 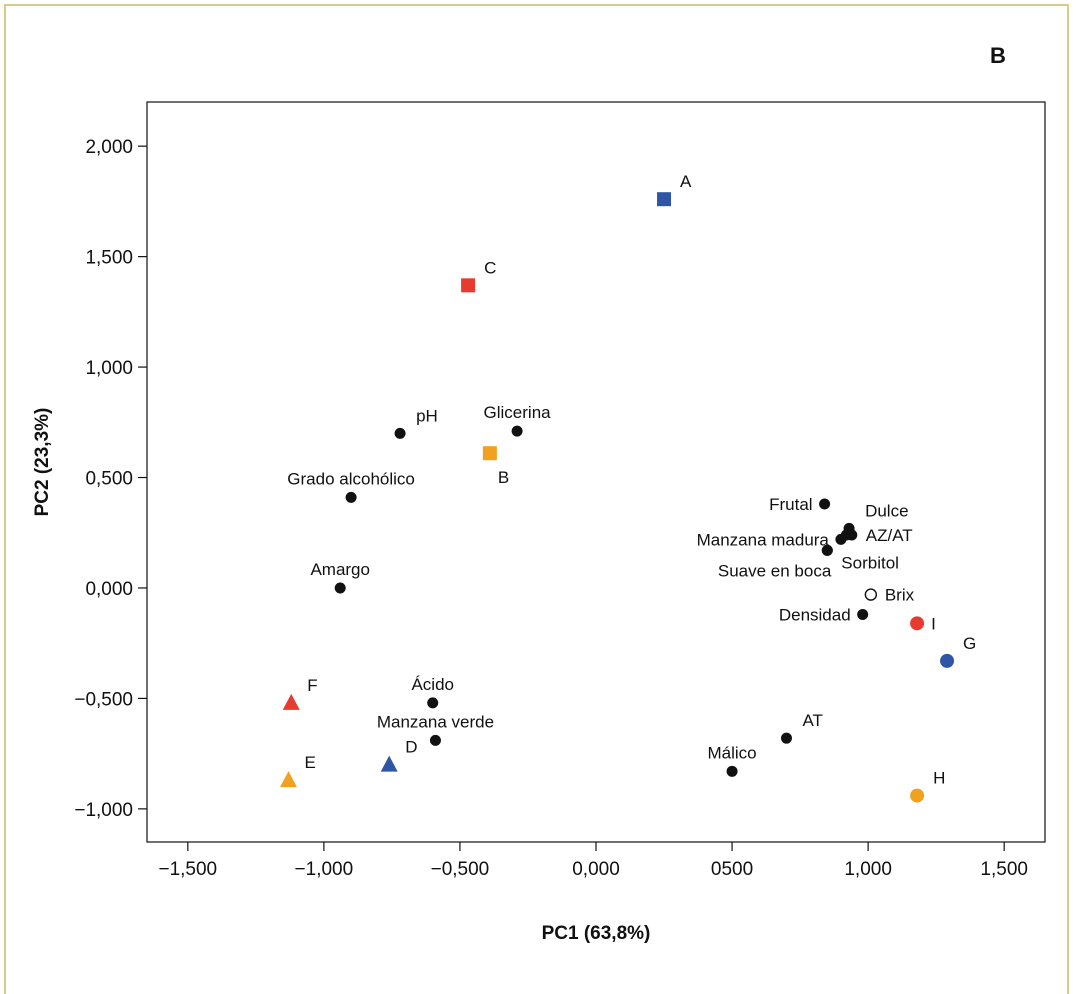 I want to click on x-tick-label: 1,000, so click(x=868, y=869).